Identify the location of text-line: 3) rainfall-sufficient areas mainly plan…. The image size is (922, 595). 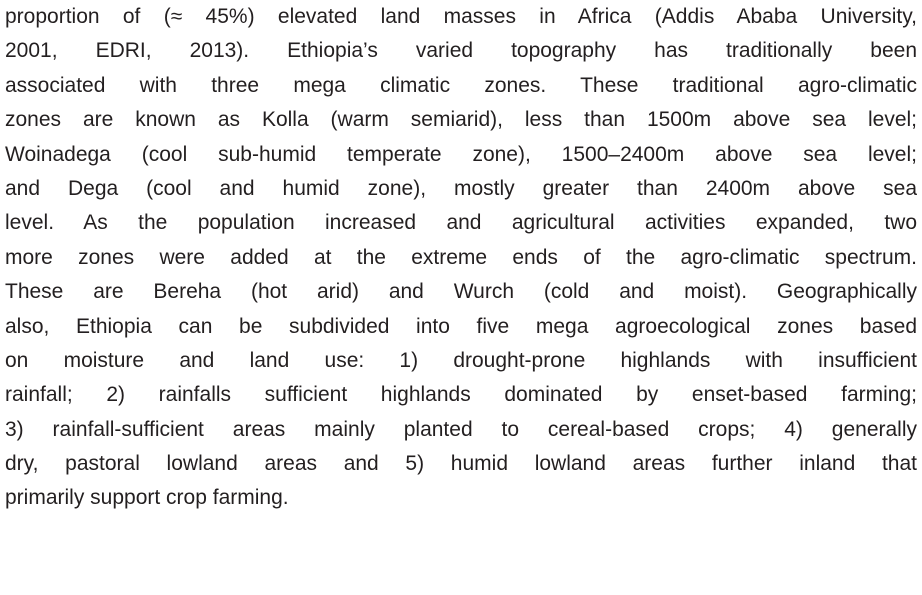
(461, 429).